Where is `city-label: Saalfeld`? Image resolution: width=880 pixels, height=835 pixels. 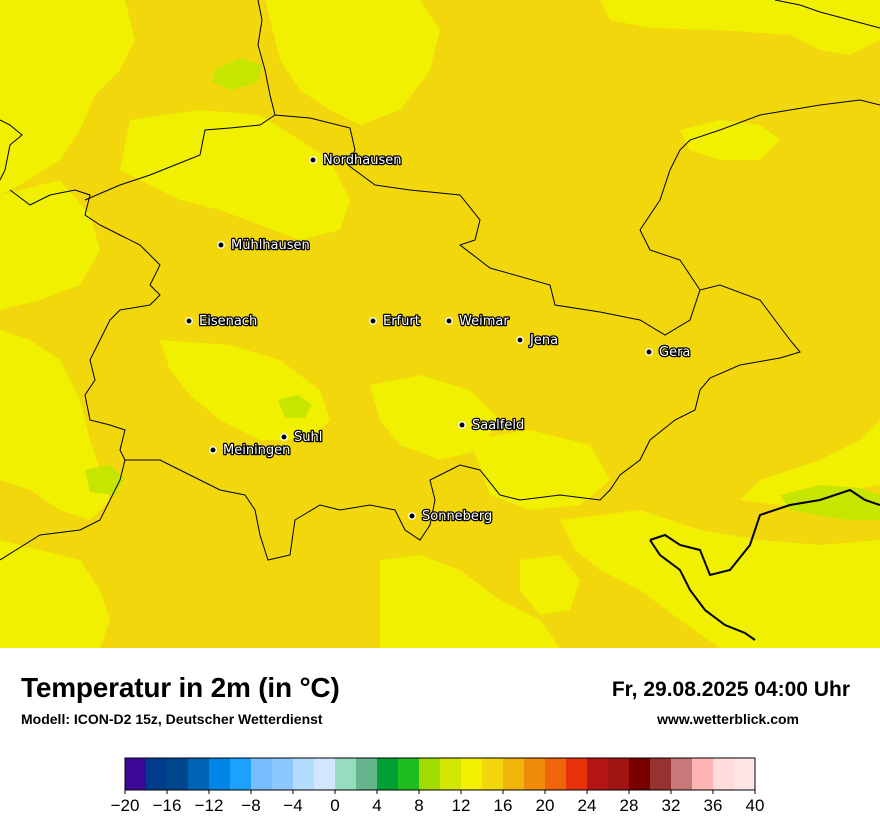
city-label: Saalfeld is located at coordinates (498, 425).